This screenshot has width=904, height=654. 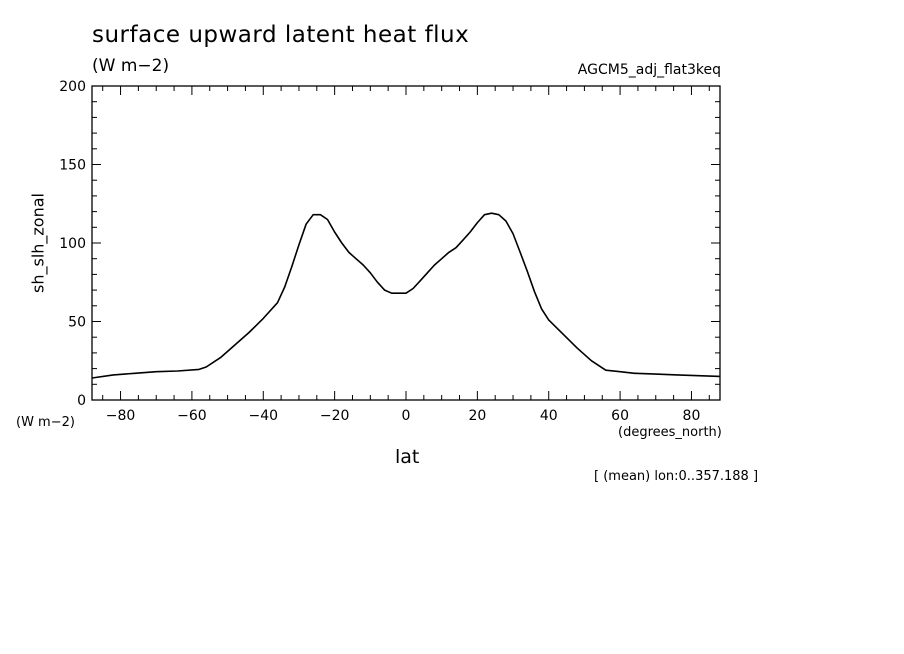 I want to click on x-tick-label: −20, so click(x=335, y=416).